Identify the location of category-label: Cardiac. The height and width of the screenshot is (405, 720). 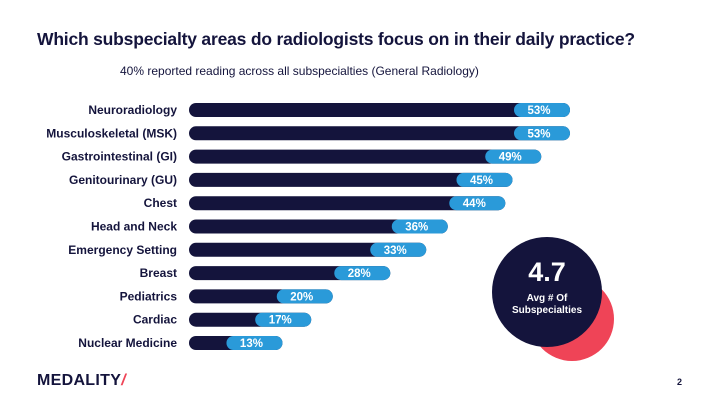
(155, 320).